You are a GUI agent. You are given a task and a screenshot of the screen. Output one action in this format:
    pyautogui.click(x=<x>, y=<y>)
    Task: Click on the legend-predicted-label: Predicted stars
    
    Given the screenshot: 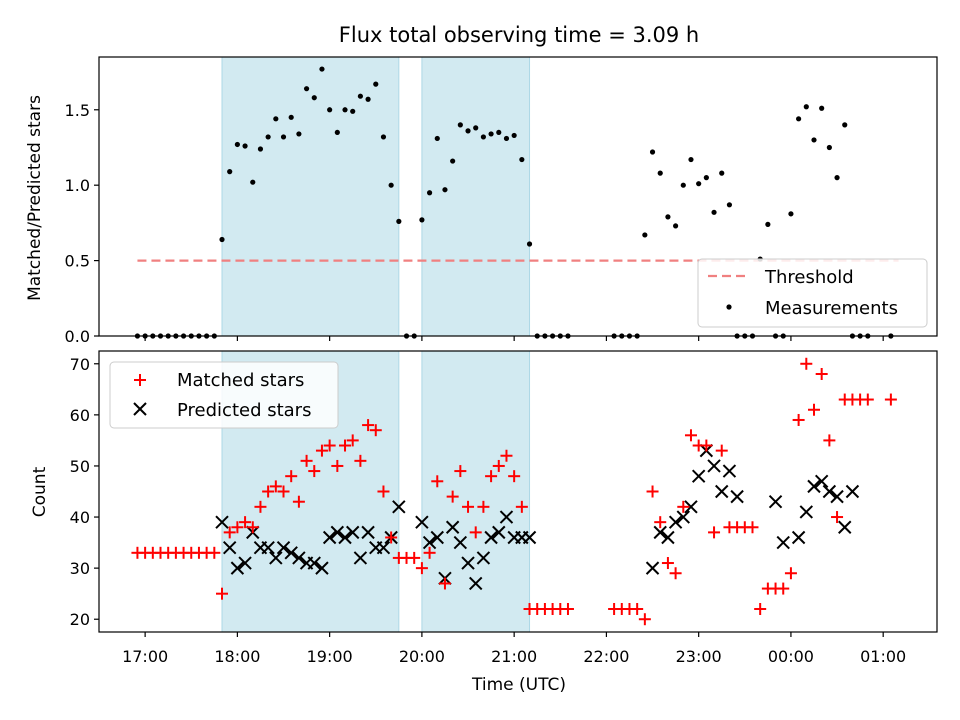 What is the action you would take?
    pyautogui.click(x=244, y=410)
    